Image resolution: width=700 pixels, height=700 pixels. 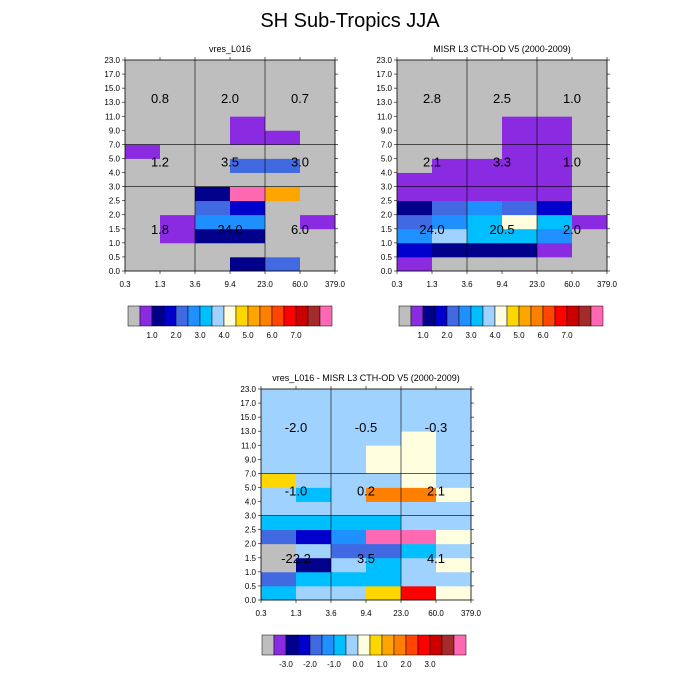 I want to click on colorbar-label: 6.0, so click(x=543, y=335).